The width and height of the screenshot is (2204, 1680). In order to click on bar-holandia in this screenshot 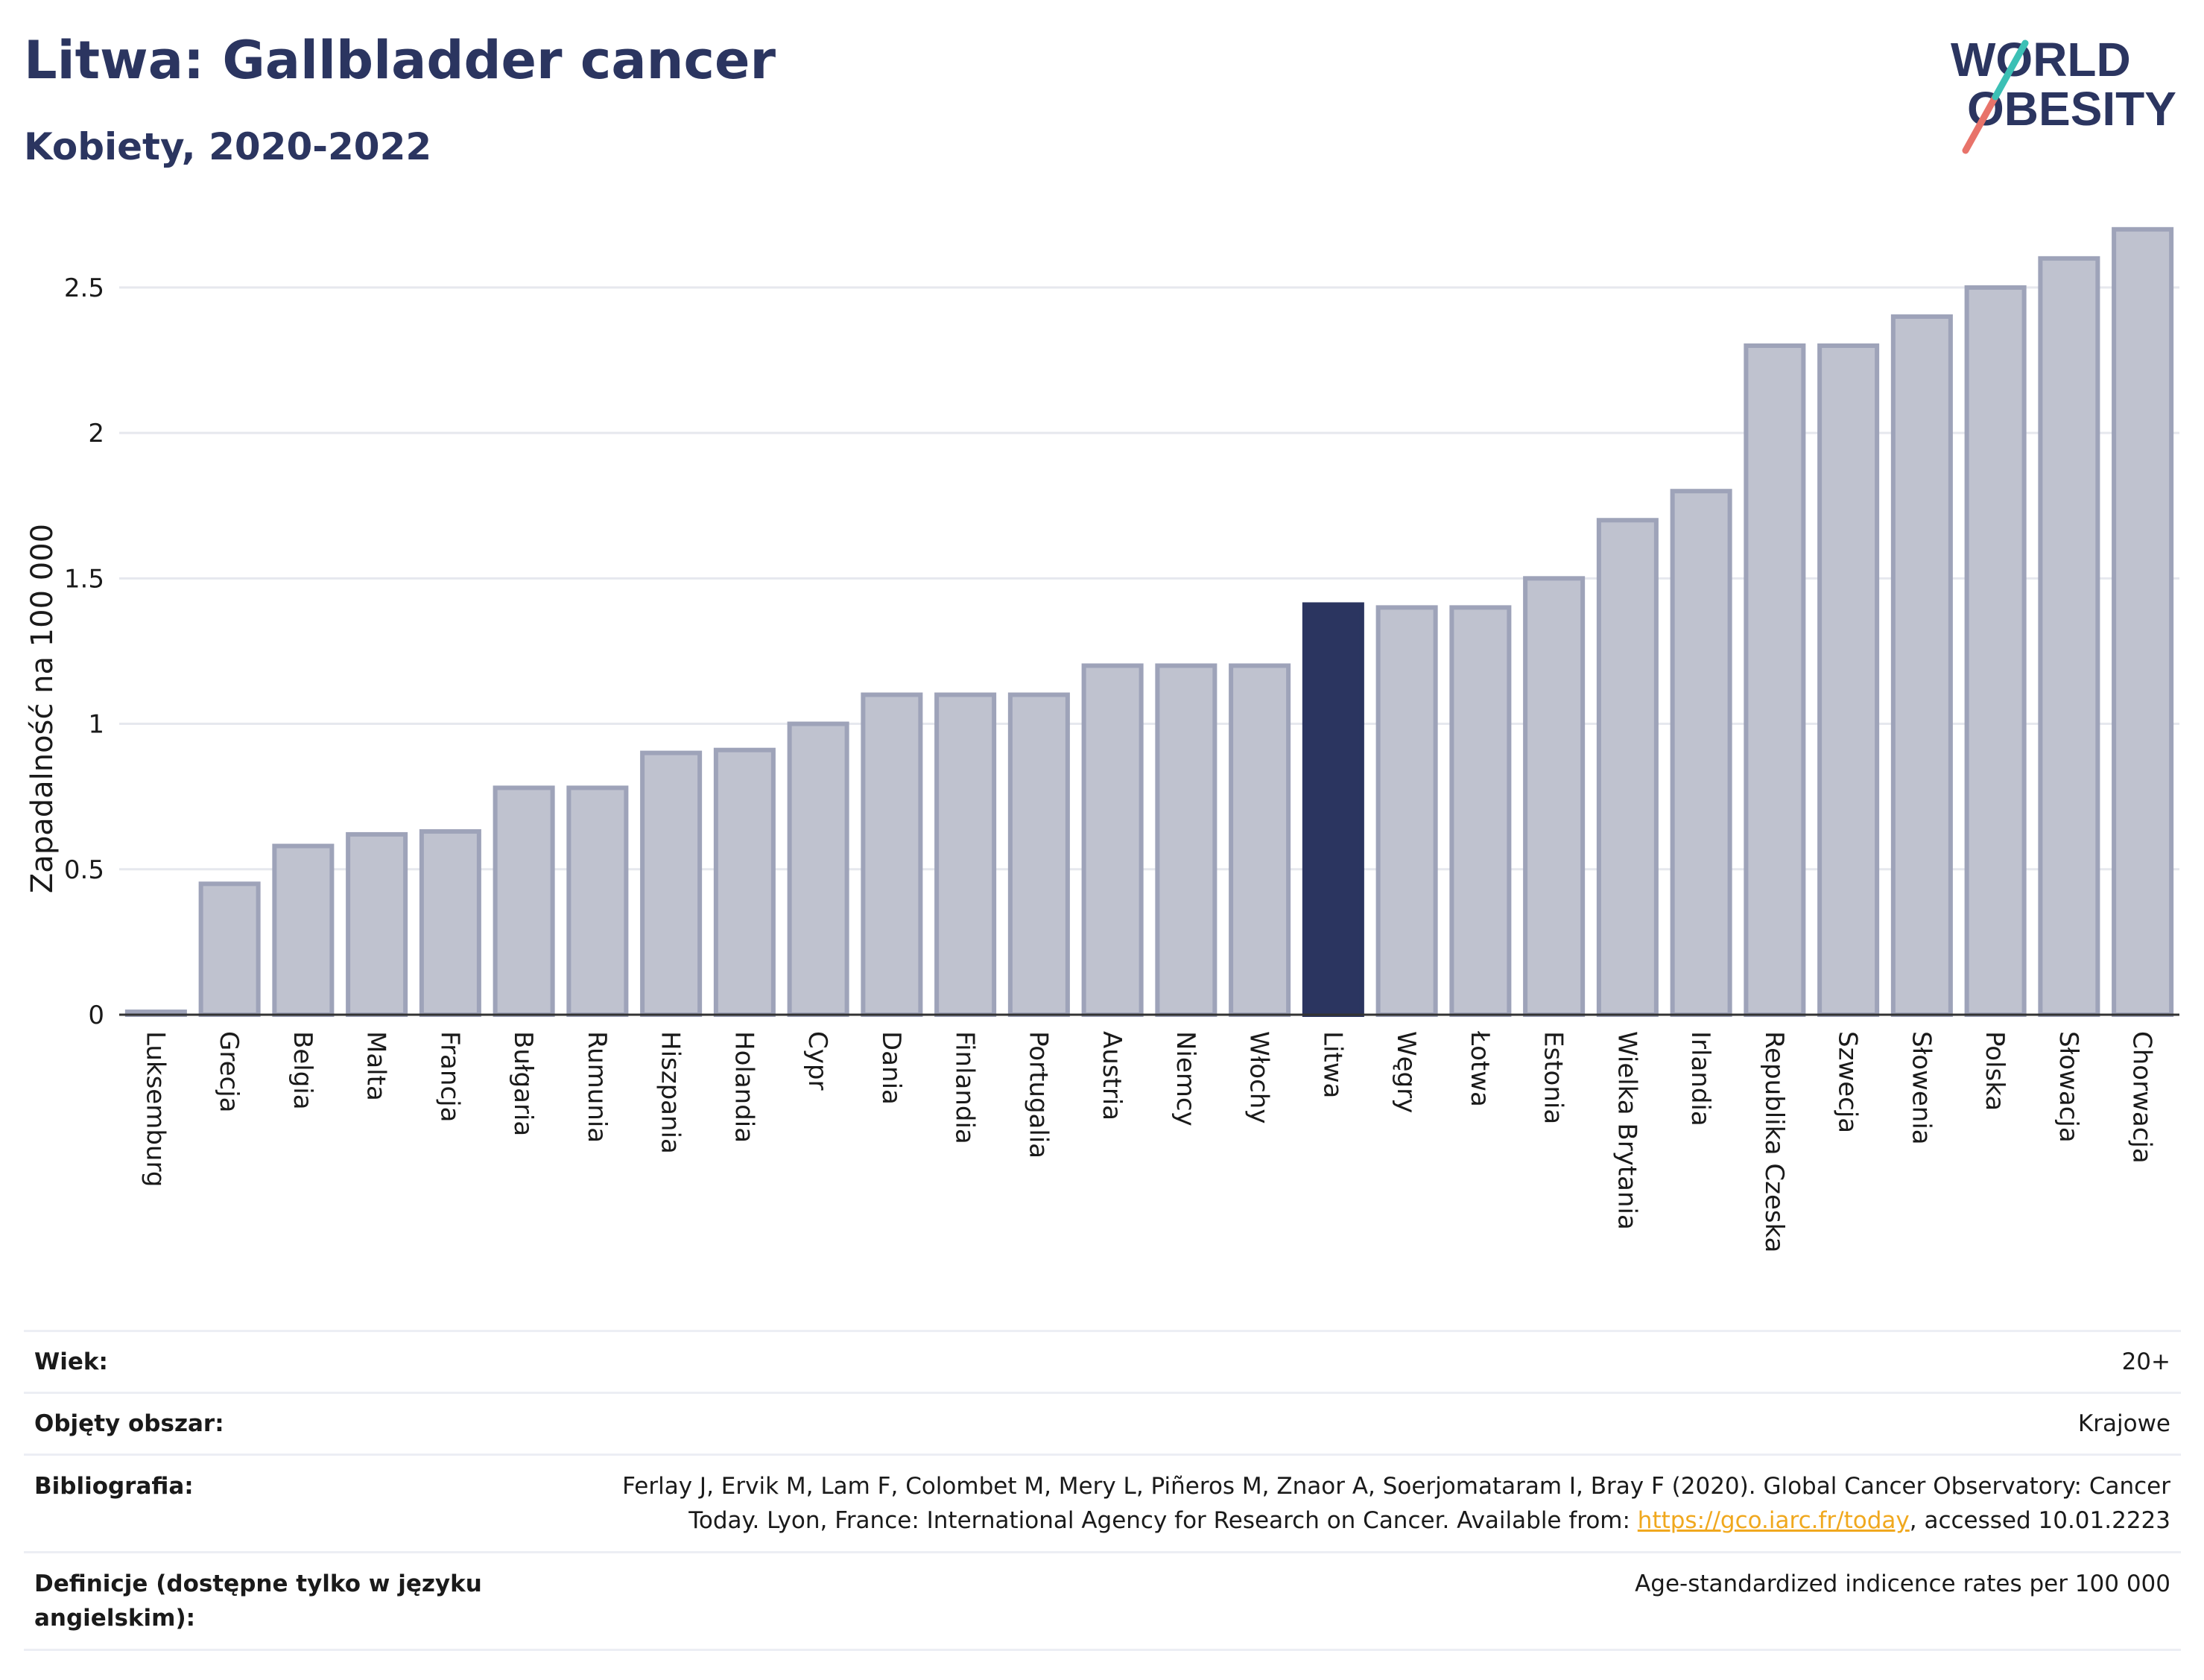, I will do `click(744, 882)`.